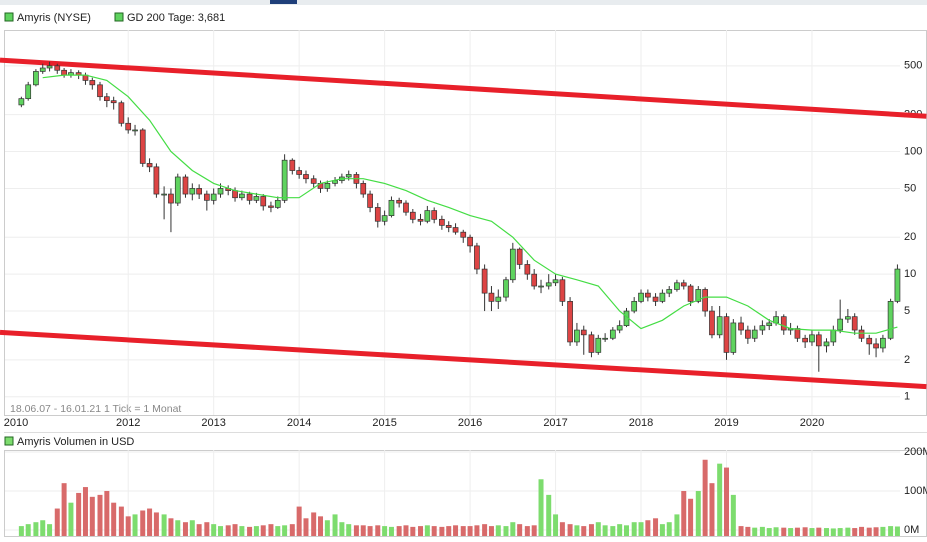 Image resolution: width=927 pixels, height=542 pixels. What do you see at coordinates (812, 423) in the screenshot?
I see `x-tick-label: 2020` at bounding box center [812, 423].